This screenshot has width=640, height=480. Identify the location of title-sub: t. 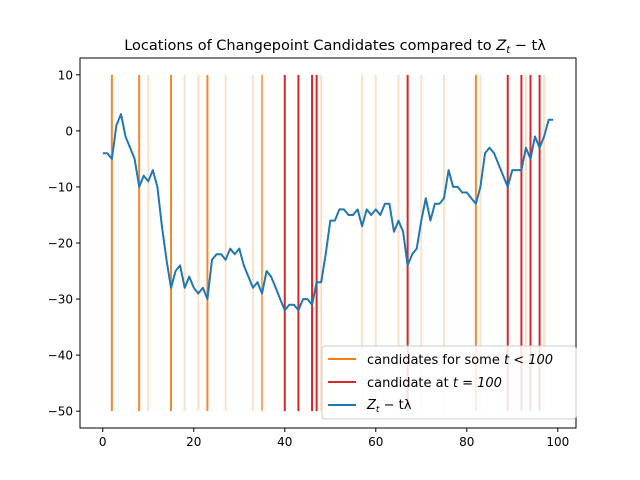
(508, 50).